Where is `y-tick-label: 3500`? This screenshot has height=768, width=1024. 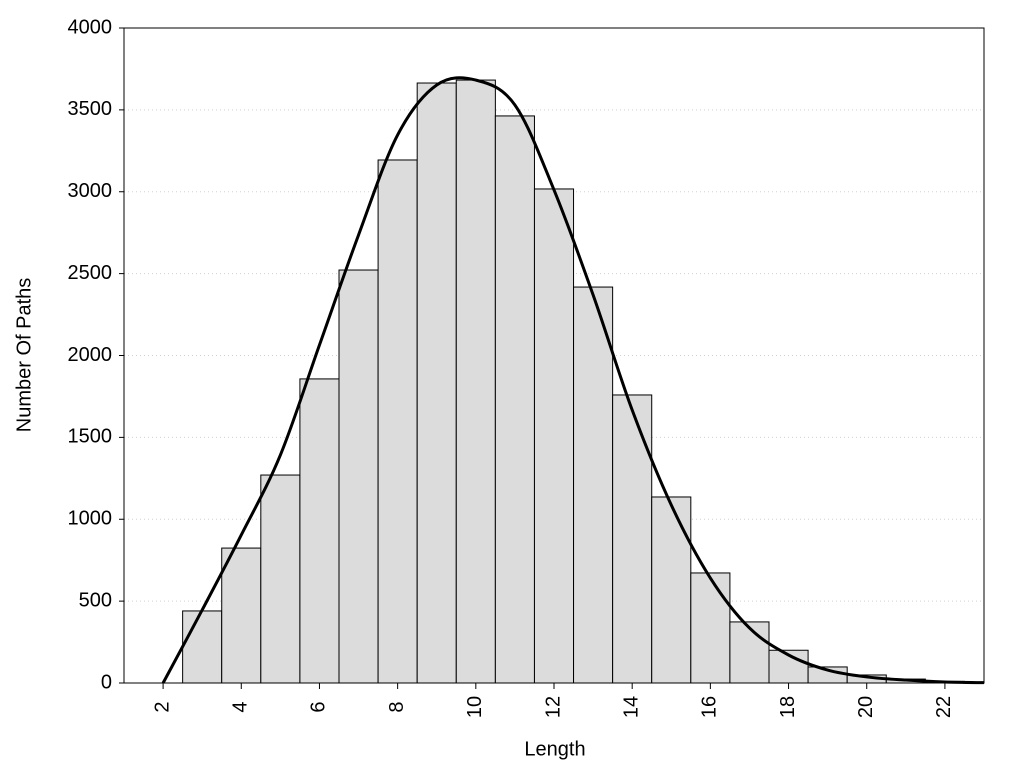 y-tick-label: 3500 is located at coordinates (90, 109).